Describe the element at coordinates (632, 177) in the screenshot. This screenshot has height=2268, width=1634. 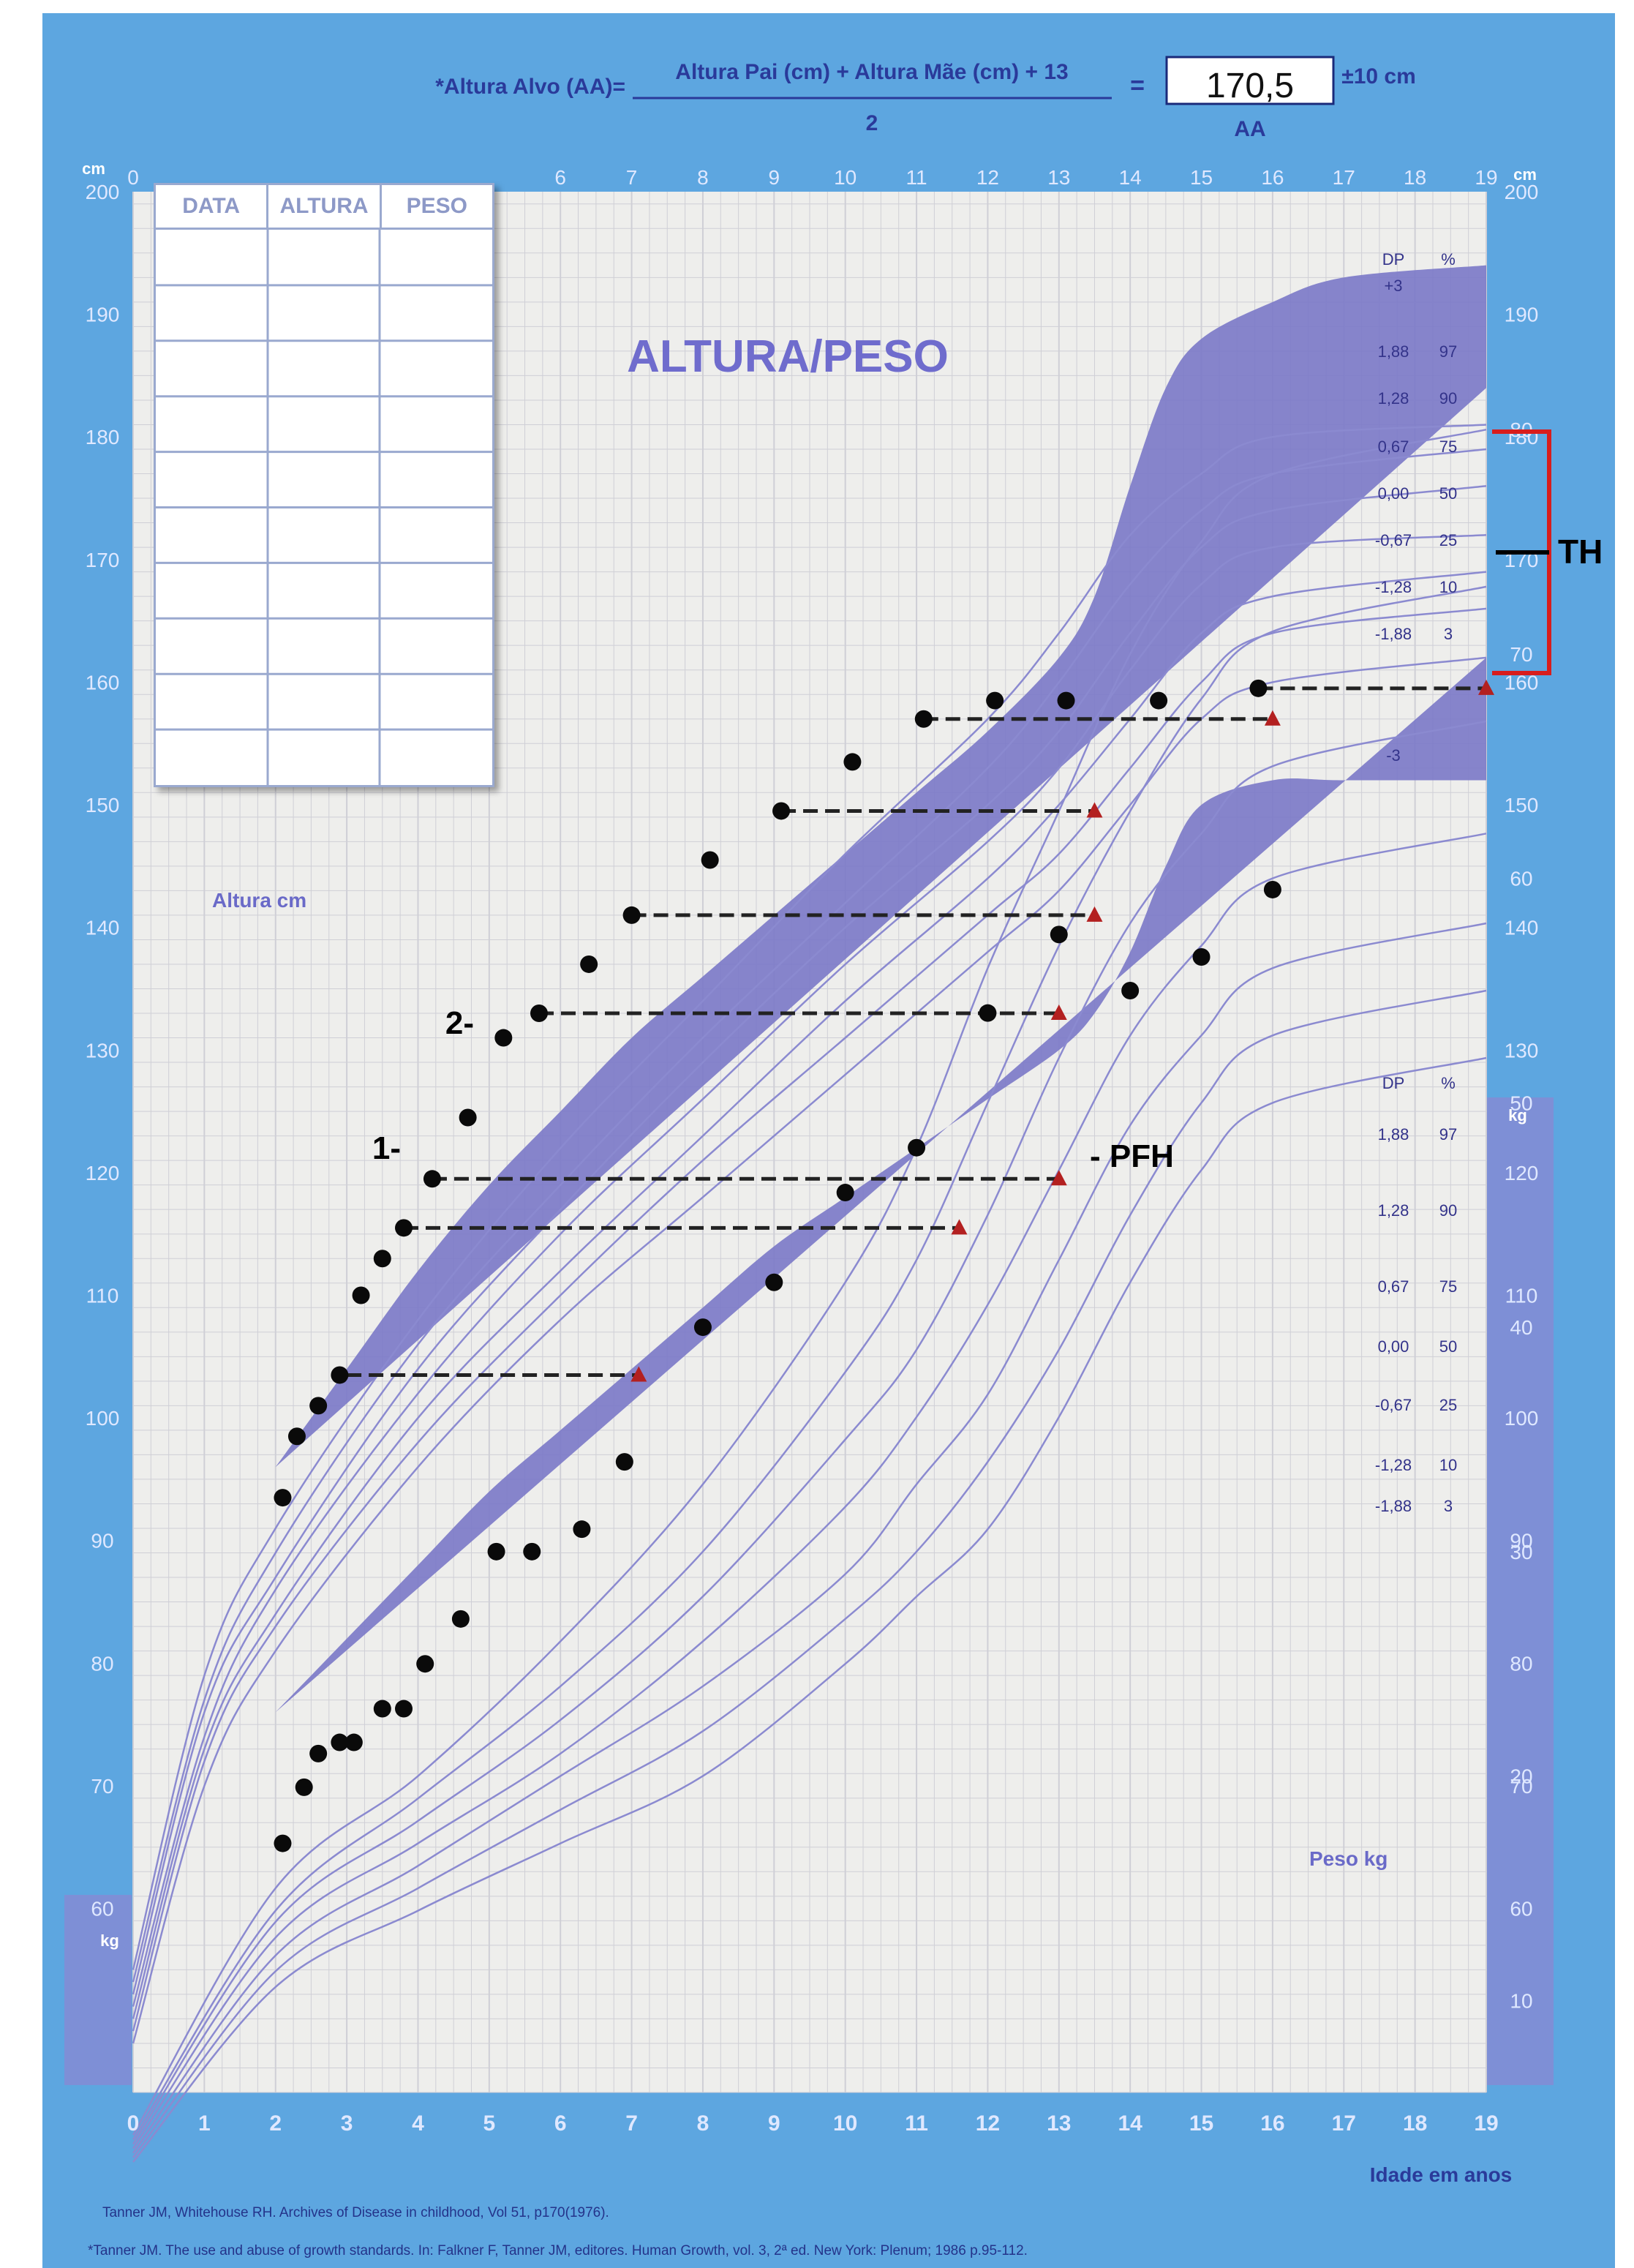
I see `age-tick-top: 7` at that location.